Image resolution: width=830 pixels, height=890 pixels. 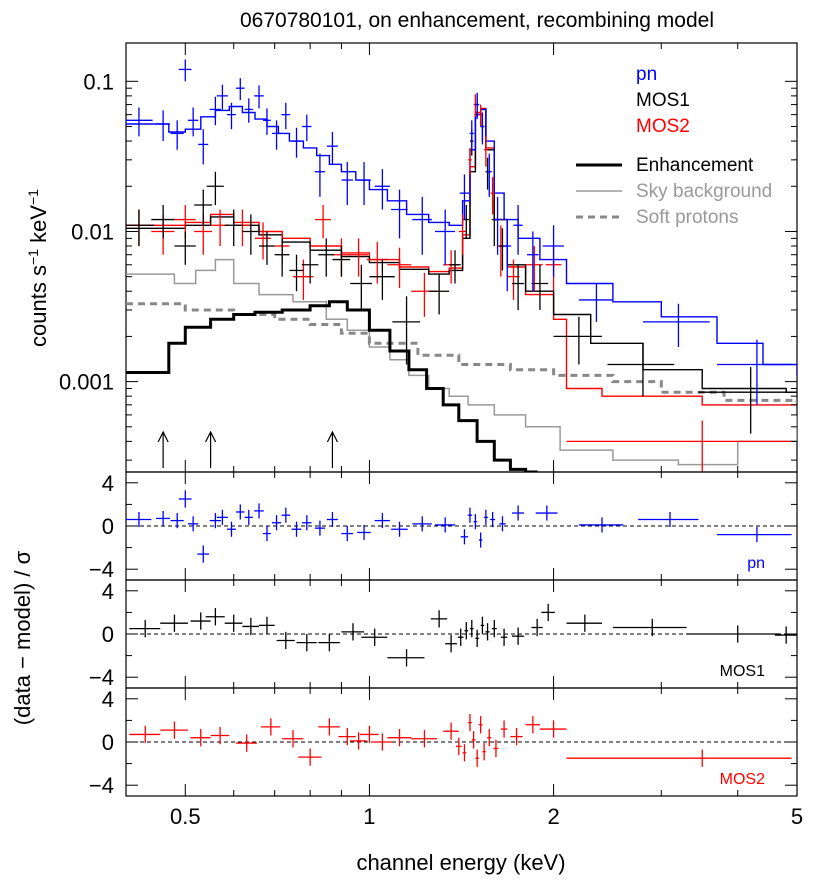 I want to click on residual-panel-mos2: 4 0 −4 MOS2, so click(x=443, y=742).